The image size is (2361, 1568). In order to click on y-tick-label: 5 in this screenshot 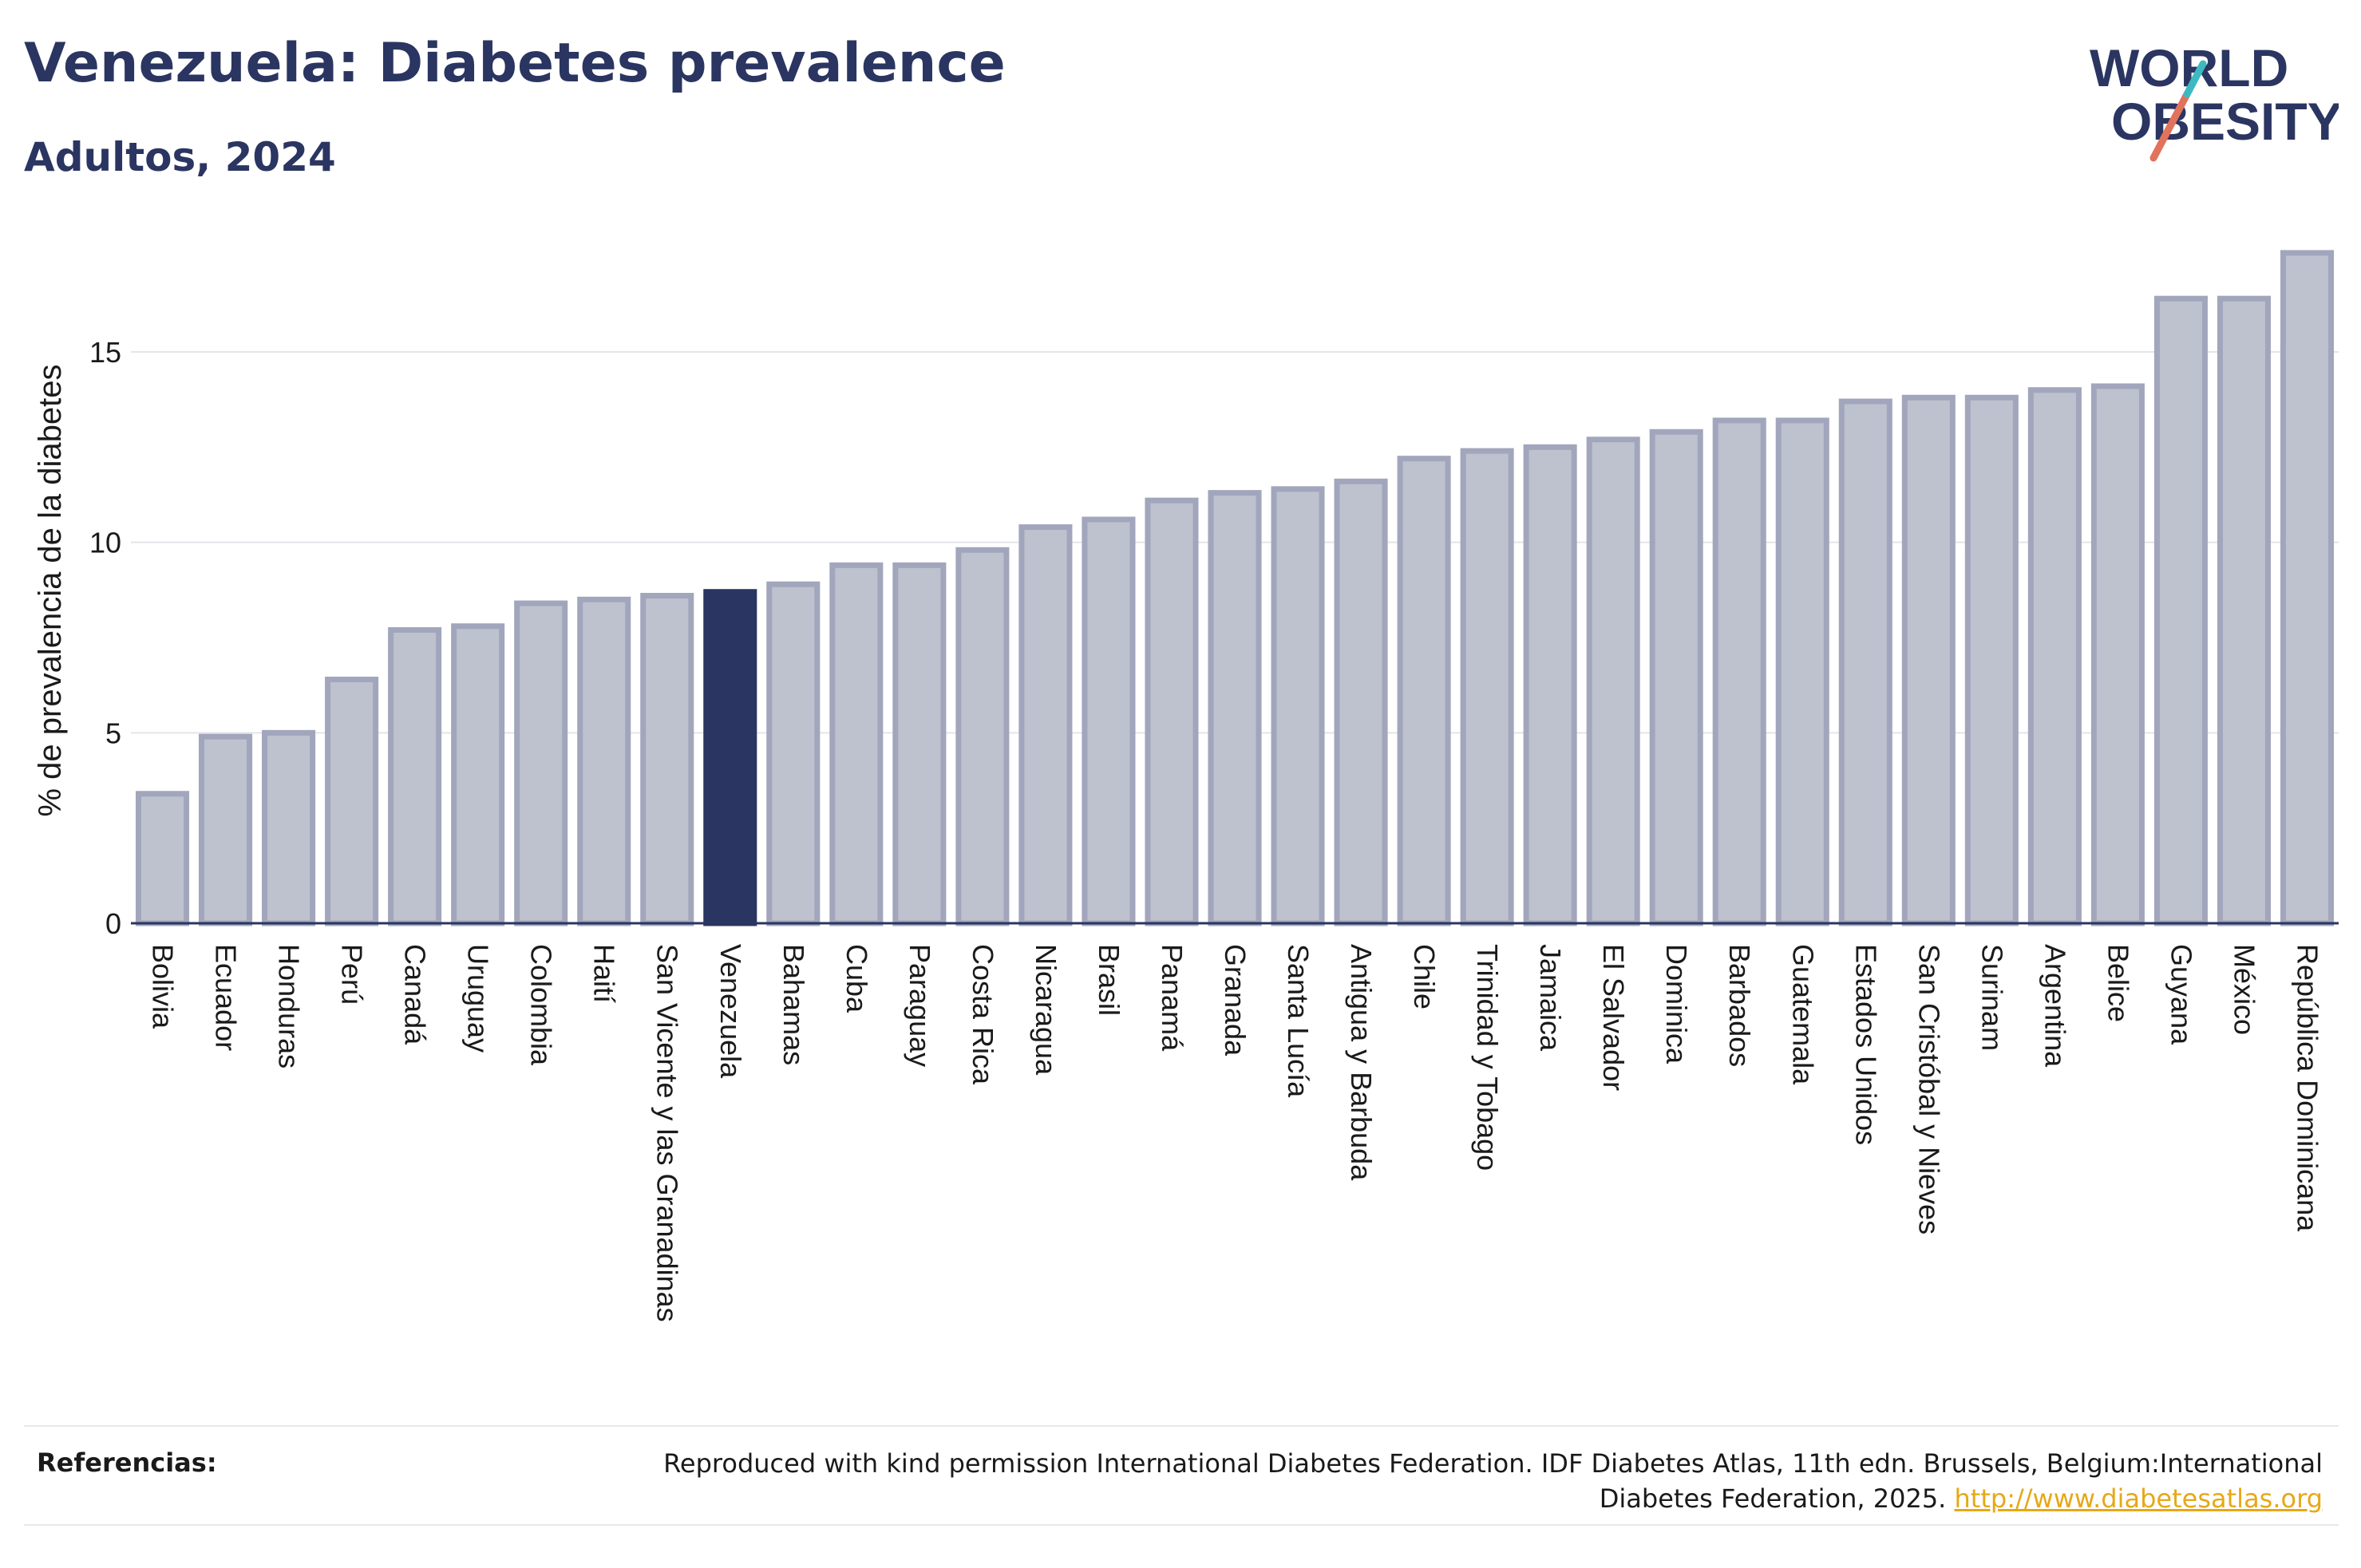, I will do `click(113, 733)`.